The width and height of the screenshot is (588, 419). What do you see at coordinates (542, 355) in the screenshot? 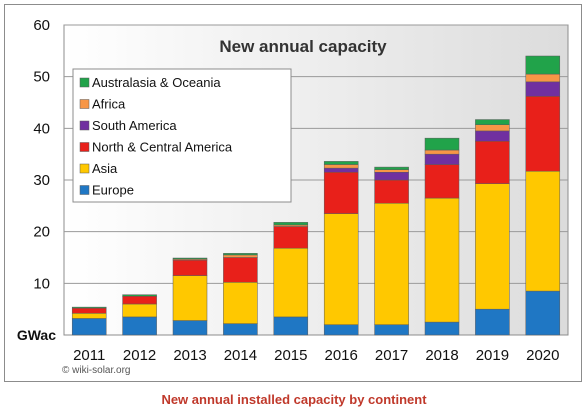
I see `x-tick-label: 2020` at bounding box center [542, 355].